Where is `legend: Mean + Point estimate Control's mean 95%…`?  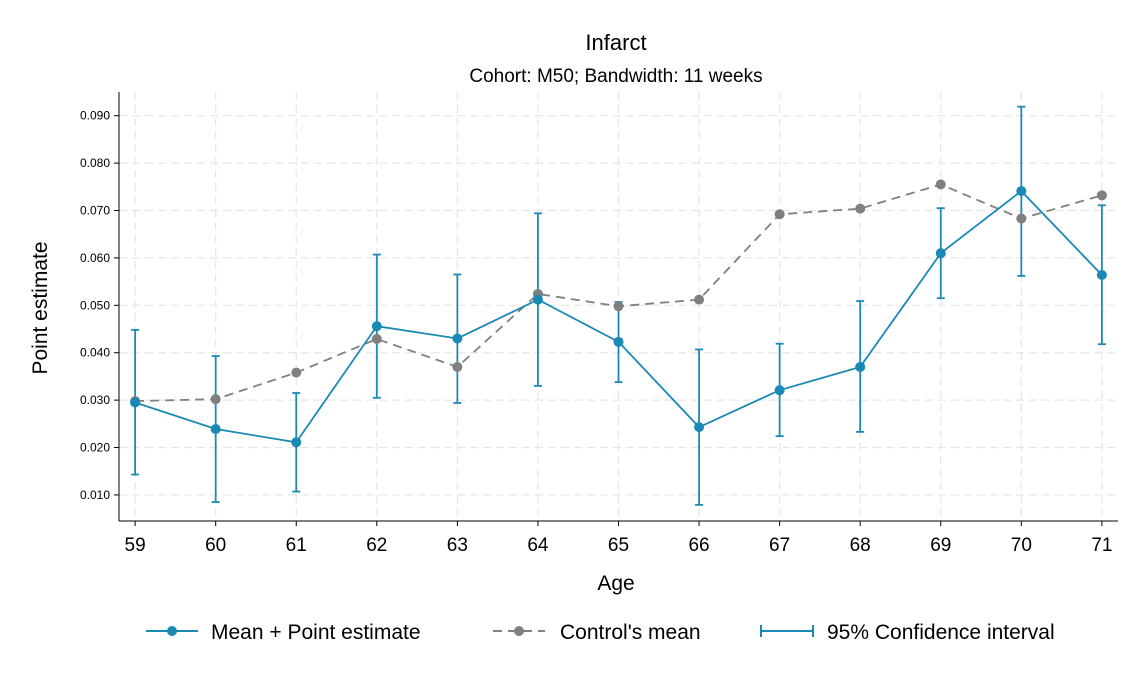 legend: Mean + Point estimate Control's mean 95%… is located at coordinates (600, 632).